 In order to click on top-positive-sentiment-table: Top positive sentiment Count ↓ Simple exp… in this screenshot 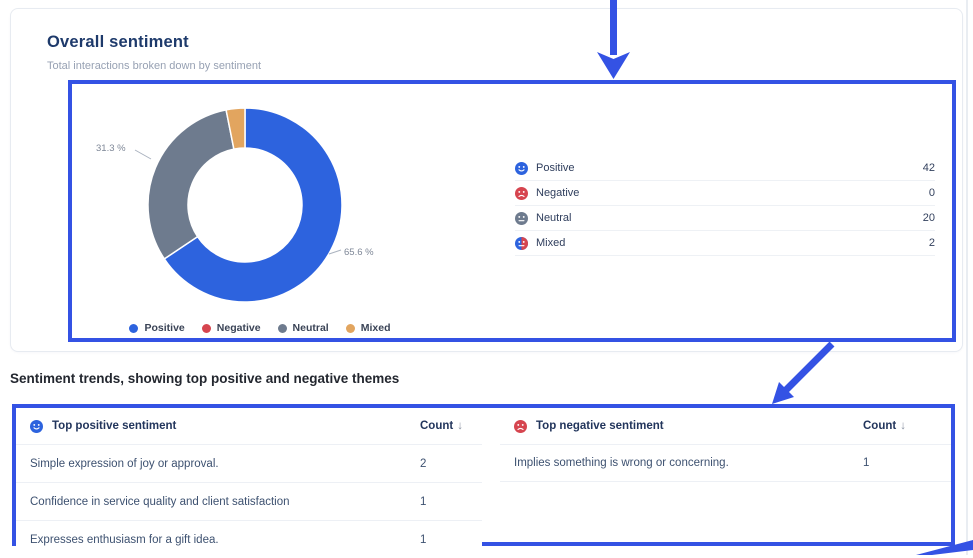, I will do `click(249, 483)`.